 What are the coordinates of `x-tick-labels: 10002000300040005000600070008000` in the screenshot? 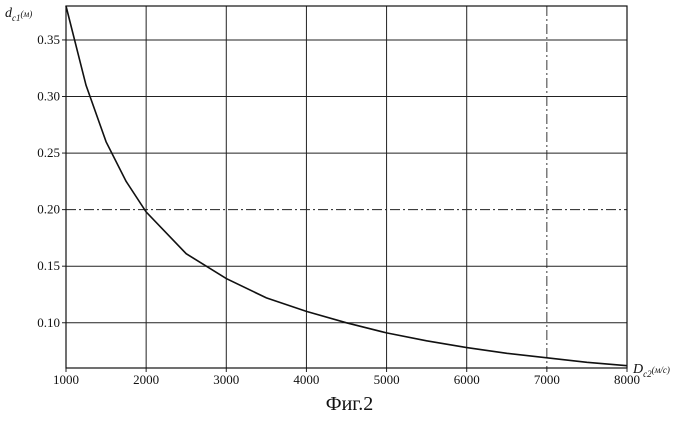 It's located at (346, 379).